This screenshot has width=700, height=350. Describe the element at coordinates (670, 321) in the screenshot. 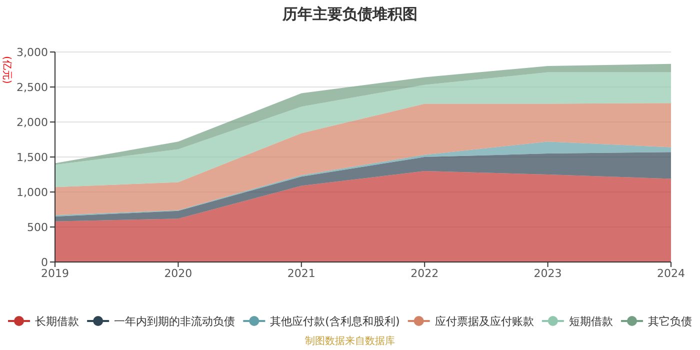

I see `legend-label: 其它负债` at that location.